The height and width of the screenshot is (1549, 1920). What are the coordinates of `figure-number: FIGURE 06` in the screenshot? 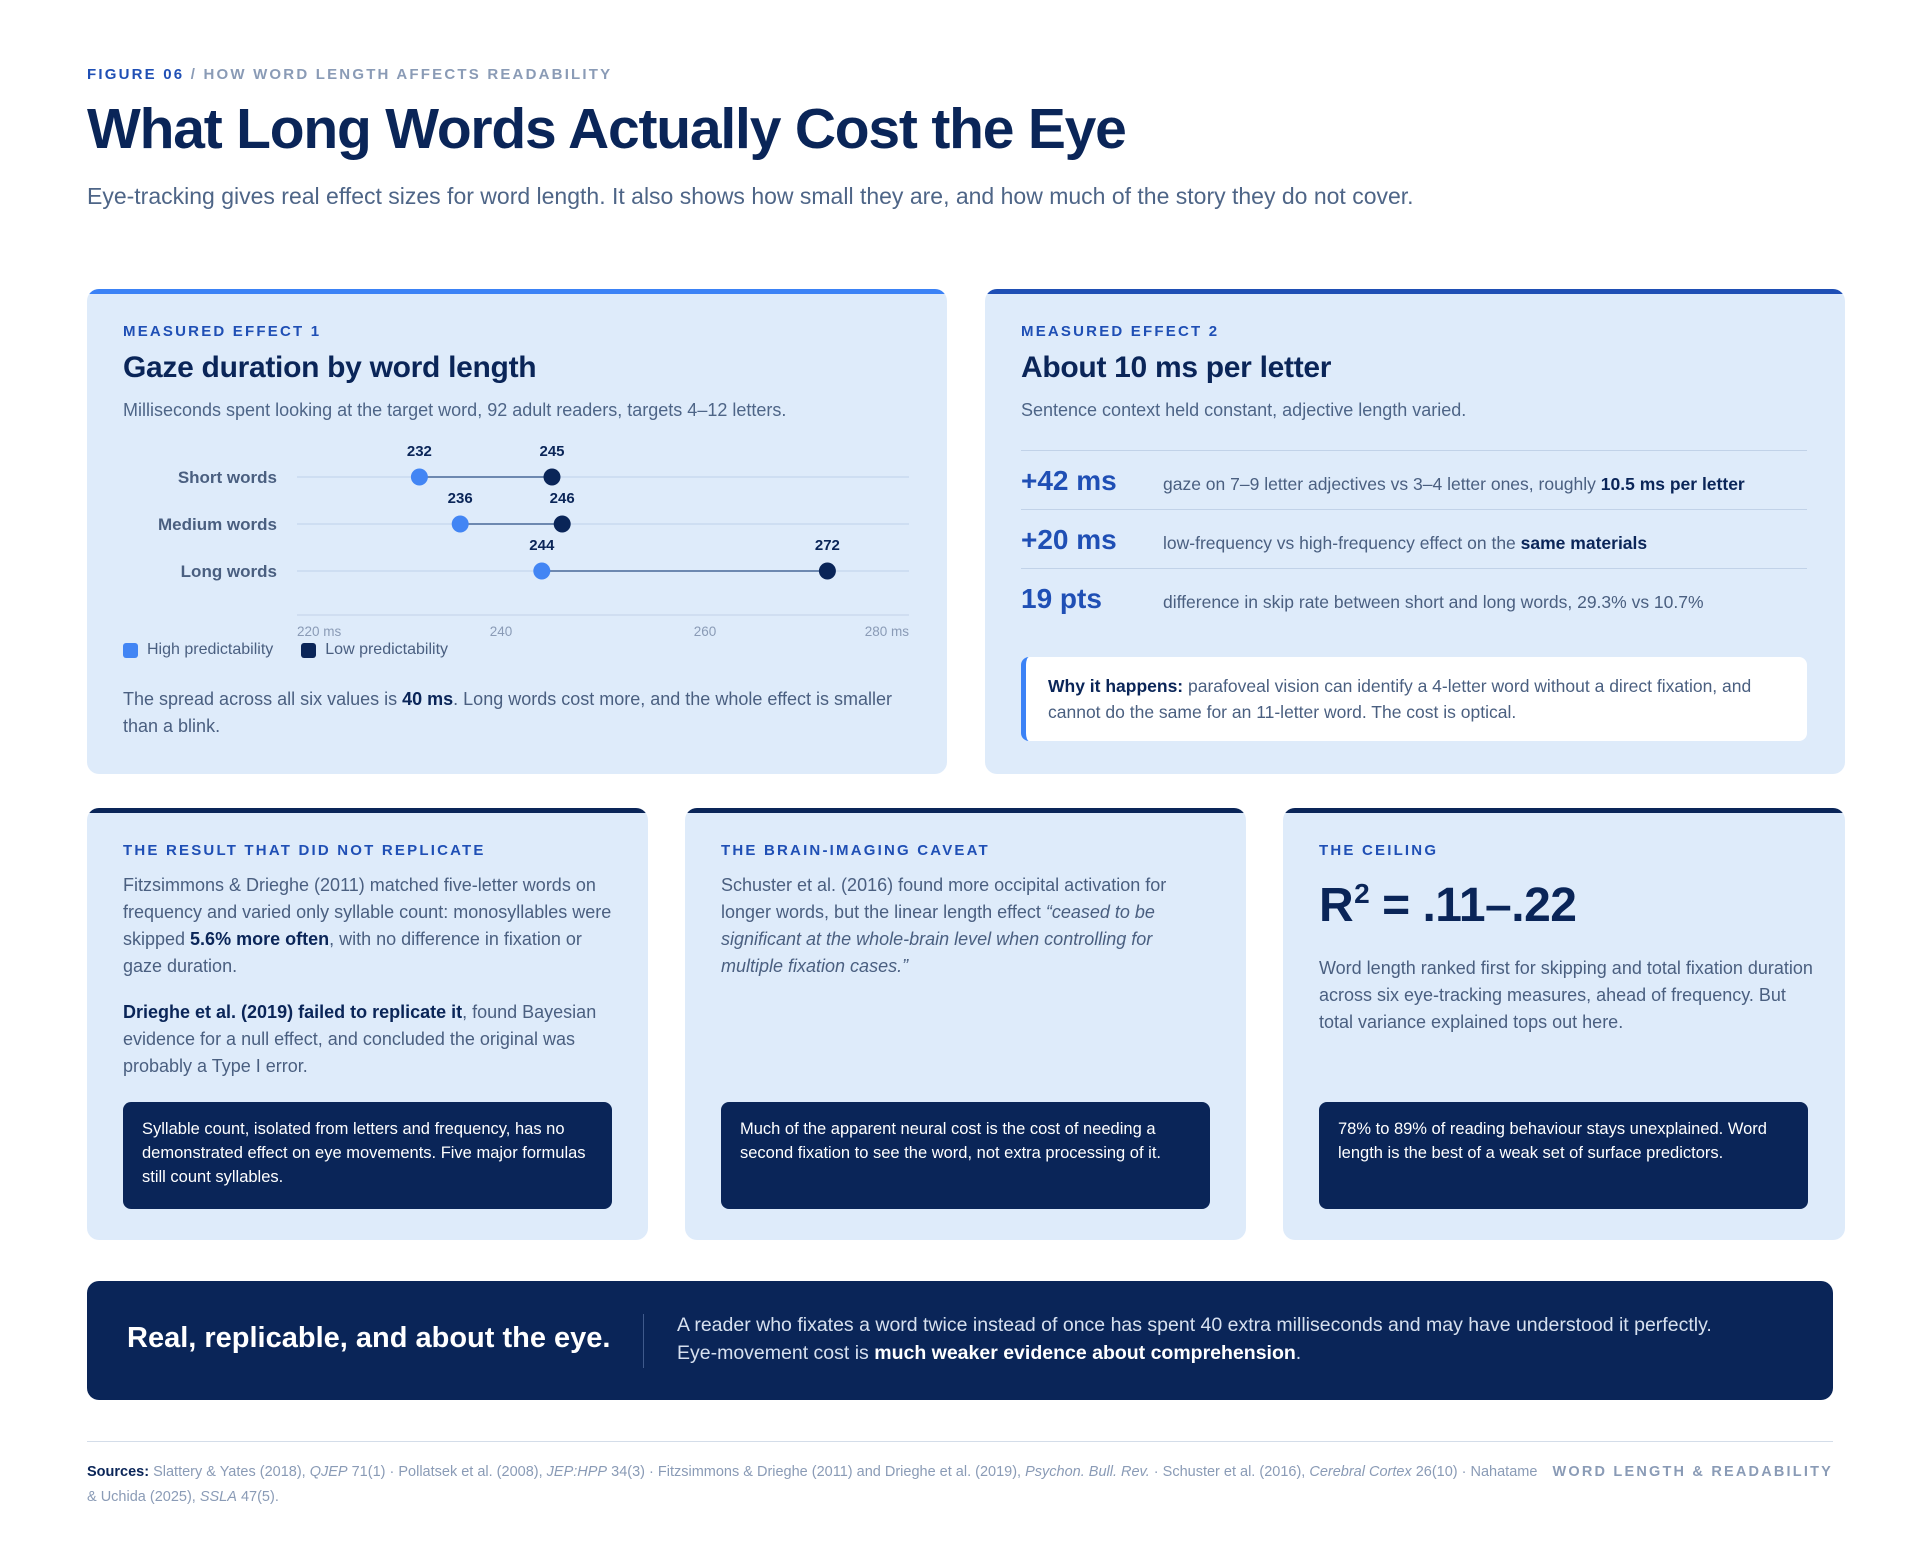 It's located at (136, 74).